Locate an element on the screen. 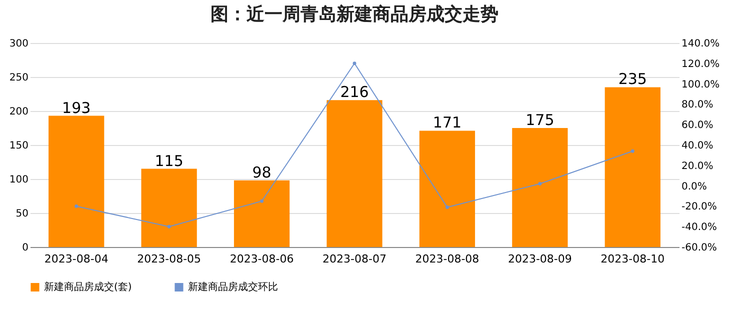 This screenshot has height=312, width=740. data-label: 235 is located at coordinates (632, 79).